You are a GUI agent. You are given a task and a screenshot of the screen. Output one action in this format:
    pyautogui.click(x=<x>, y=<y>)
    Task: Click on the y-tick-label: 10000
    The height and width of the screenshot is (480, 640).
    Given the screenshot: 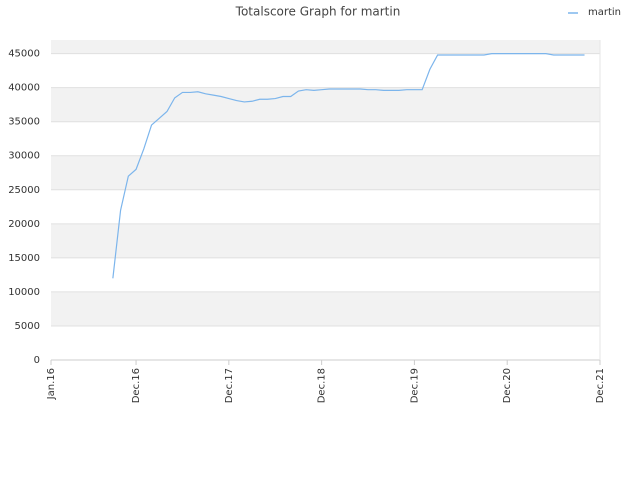 What is the action you would take?
    pyautogui.click(x=24, y=292)
    